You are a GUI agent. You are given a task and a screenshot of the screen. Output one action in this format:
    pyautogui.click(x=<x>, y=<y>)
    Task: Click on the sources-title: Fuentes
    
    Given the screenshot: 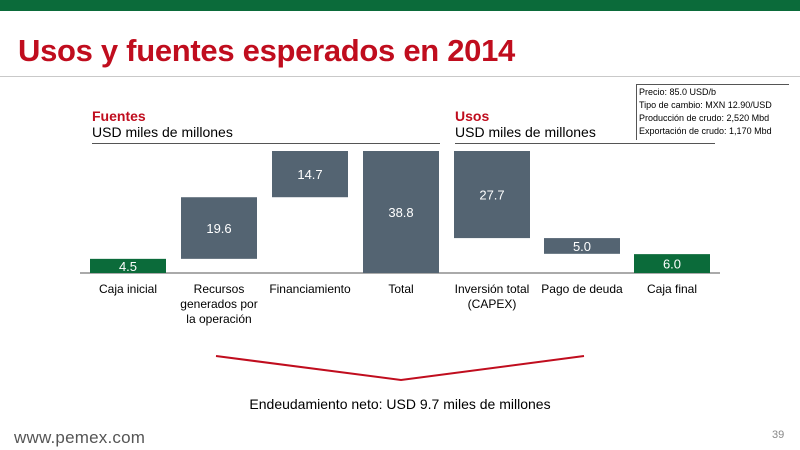 What is the action you would take?
    pyautogui.click(x=119, y=116)
    